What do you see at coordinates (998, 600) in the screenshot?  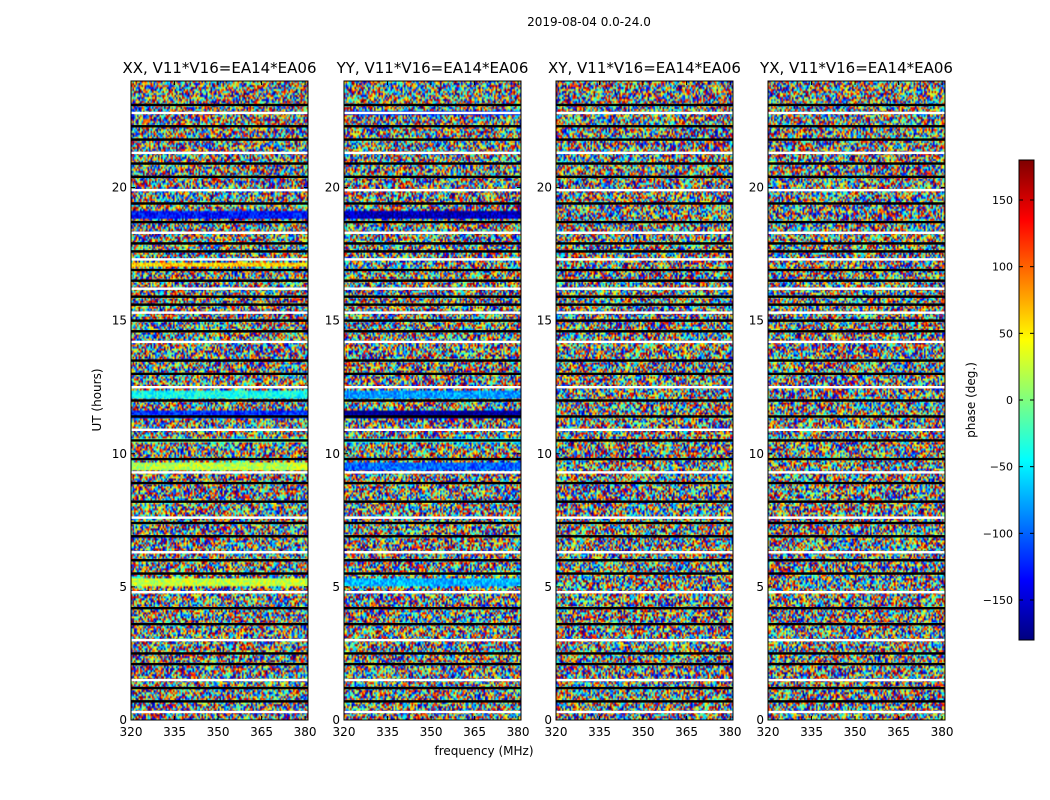 I see `colorbar-tick-label: −150` at bounding box center [998, 600].